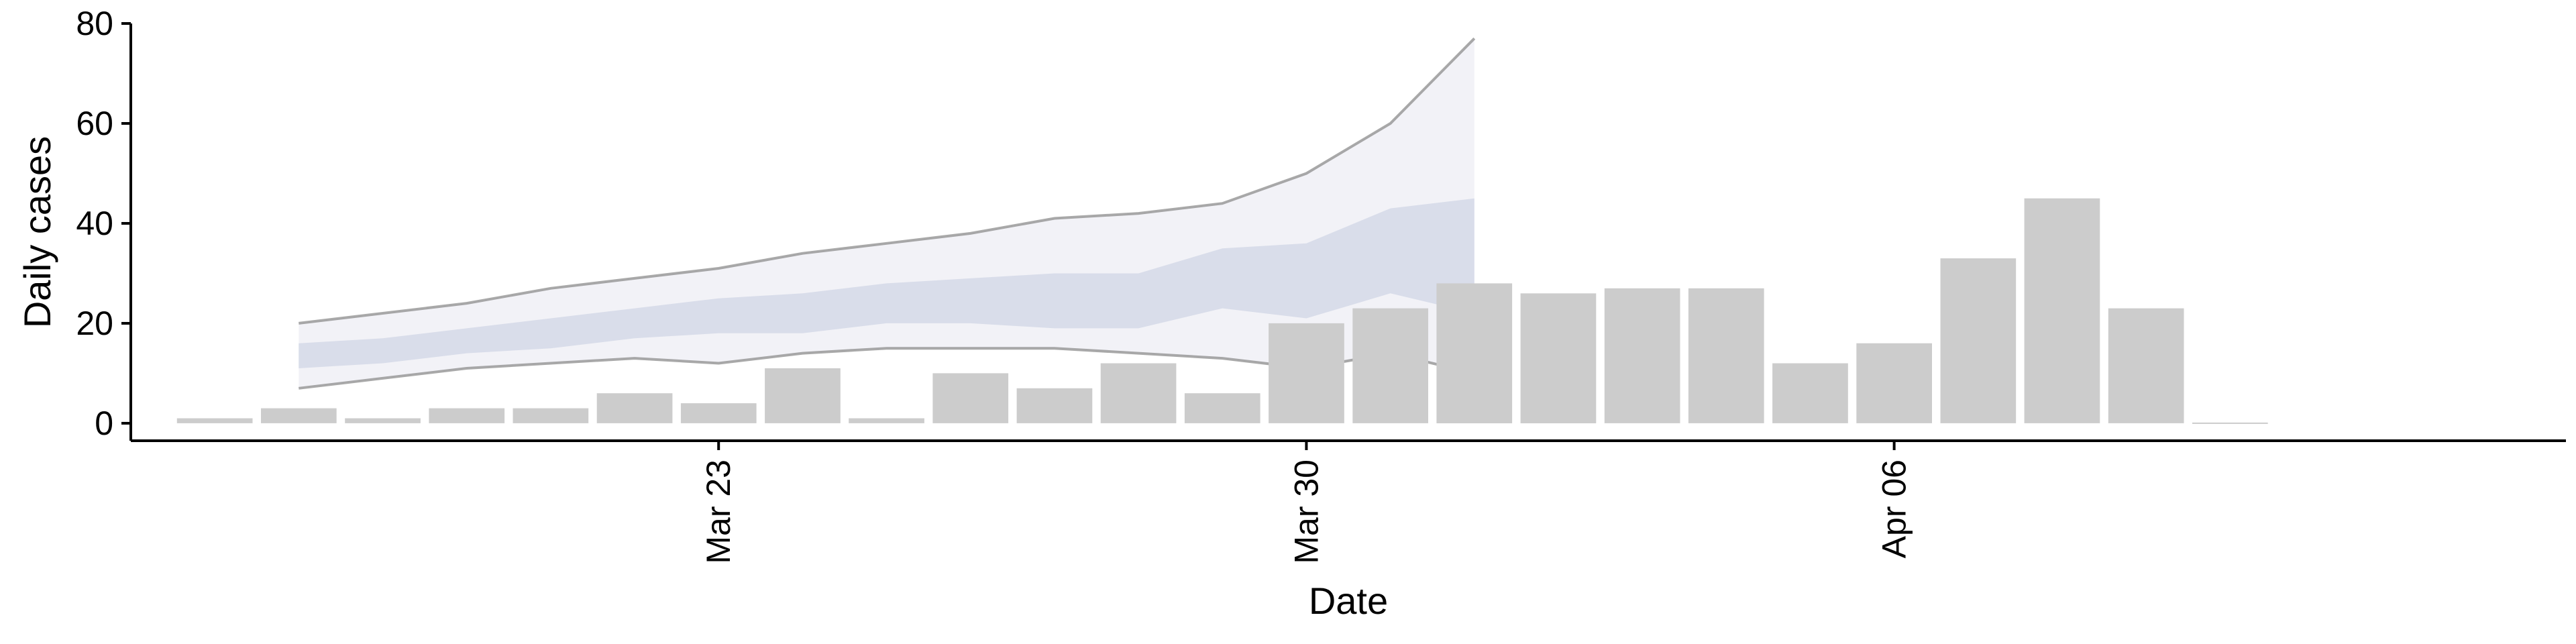  I want to click on y-axis-title: Daily cases, so click(37, 232).